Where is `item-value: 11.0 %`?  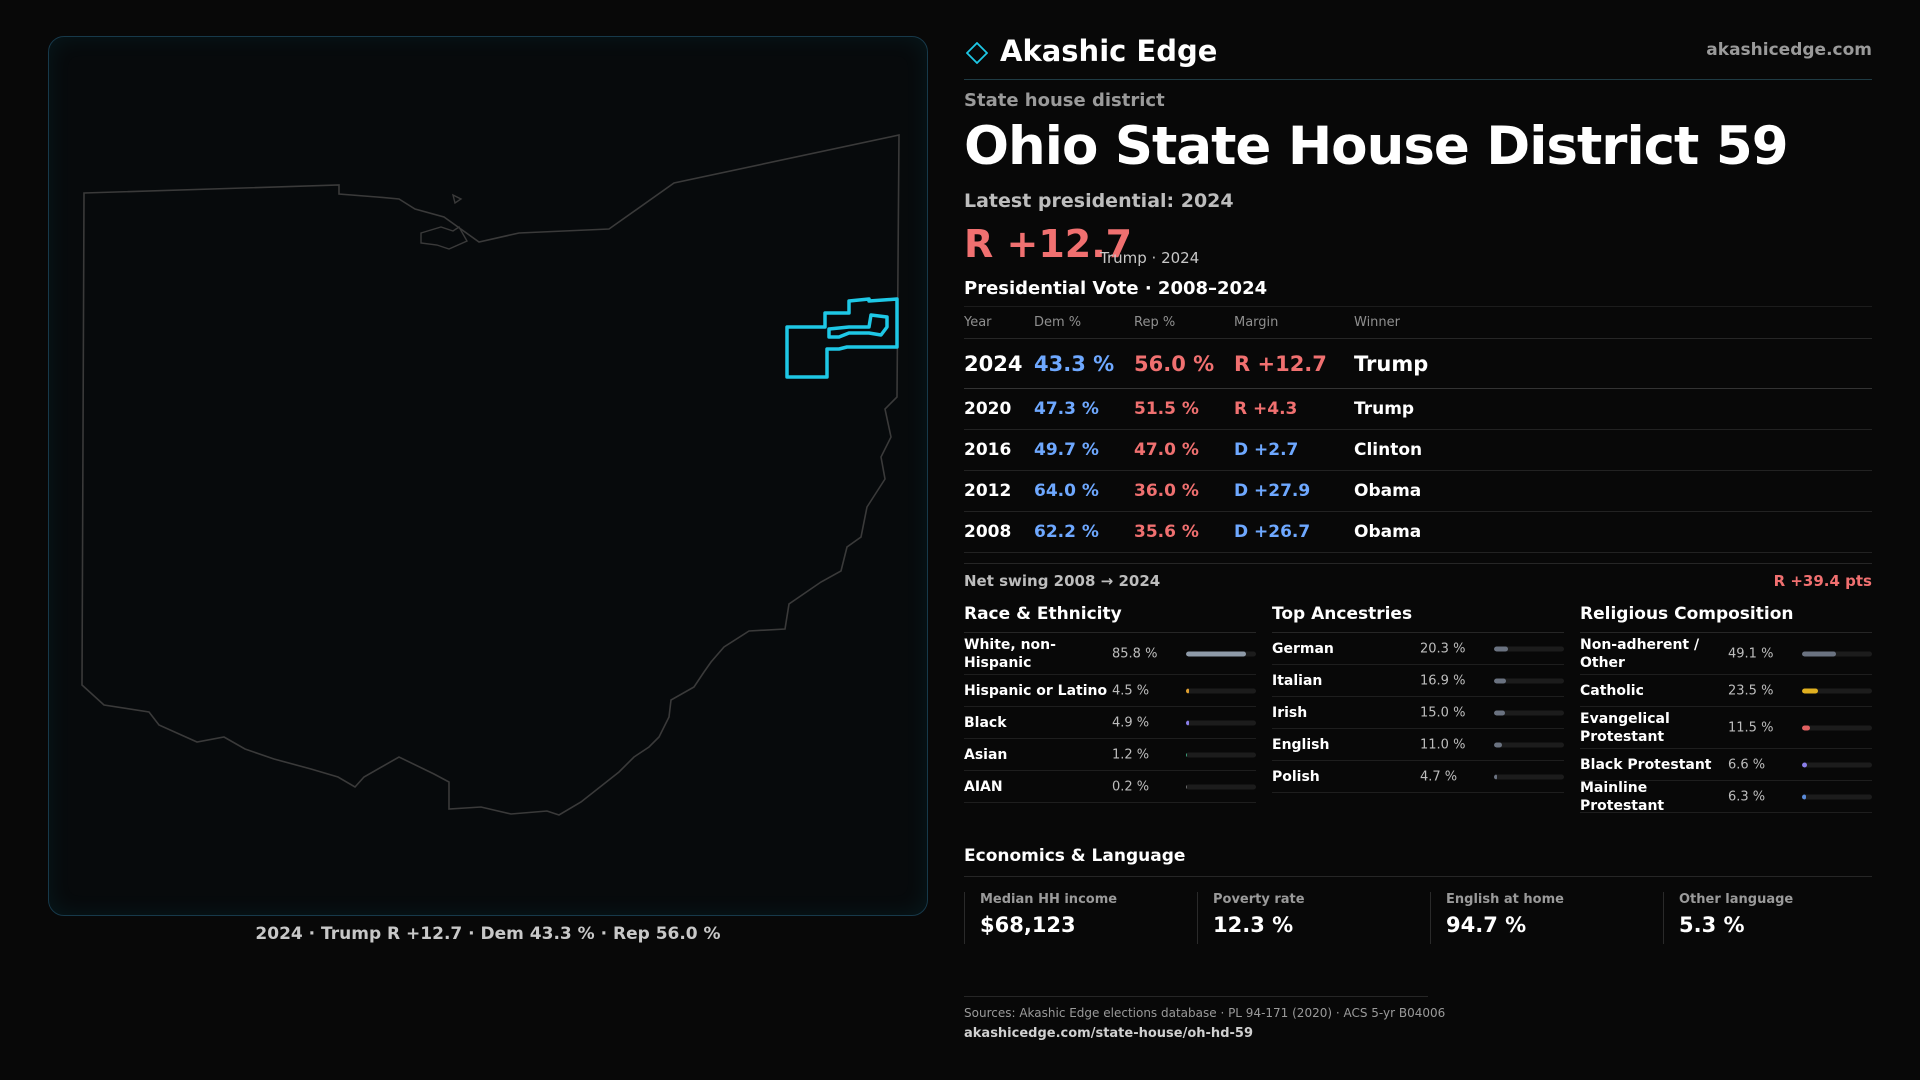
item-value: 11.0 % is located at coordinates (1443, 744).